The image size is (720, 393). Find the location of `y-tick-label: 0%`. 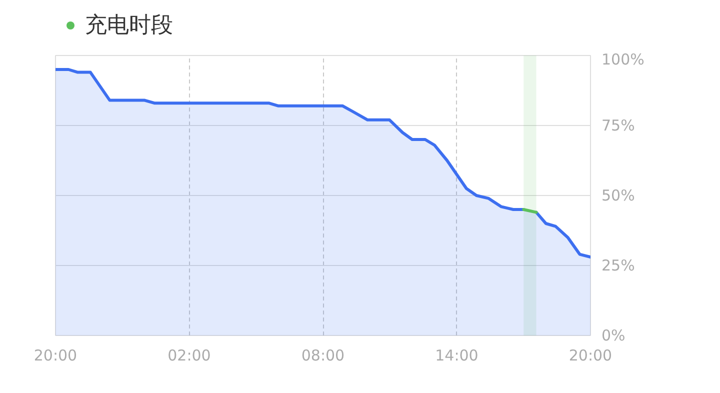

y-tick-label: 0% is located at coordinates (614, 335).